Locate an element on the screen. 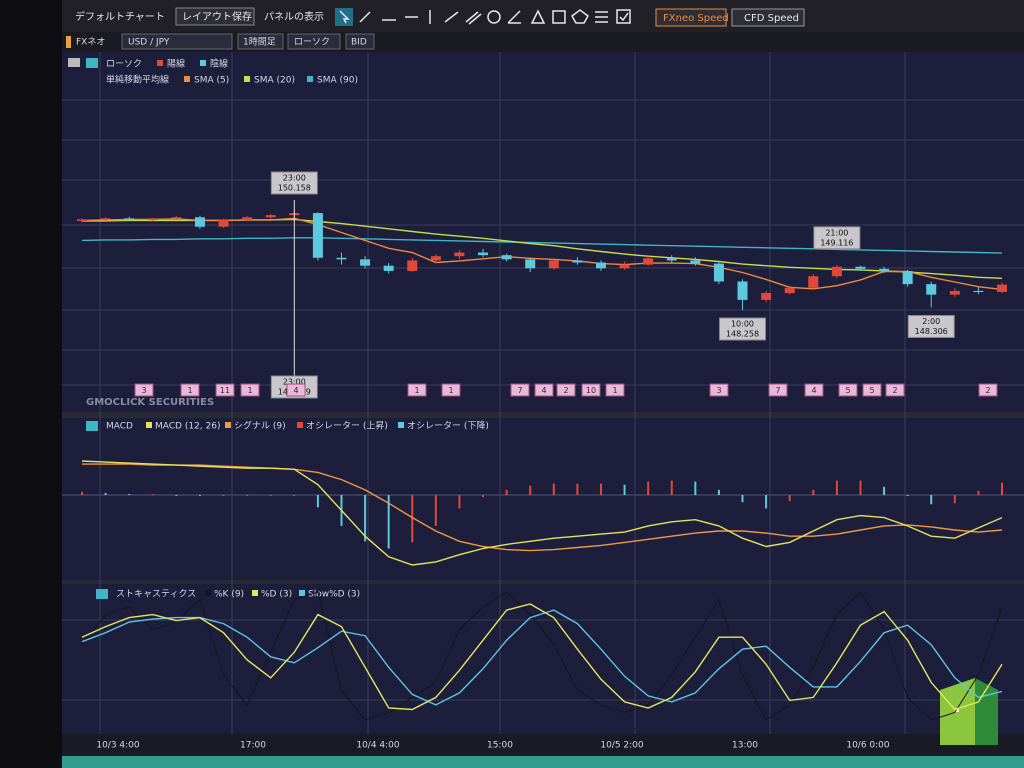  pair: USD / JPY is located at coordinates (149, 43).